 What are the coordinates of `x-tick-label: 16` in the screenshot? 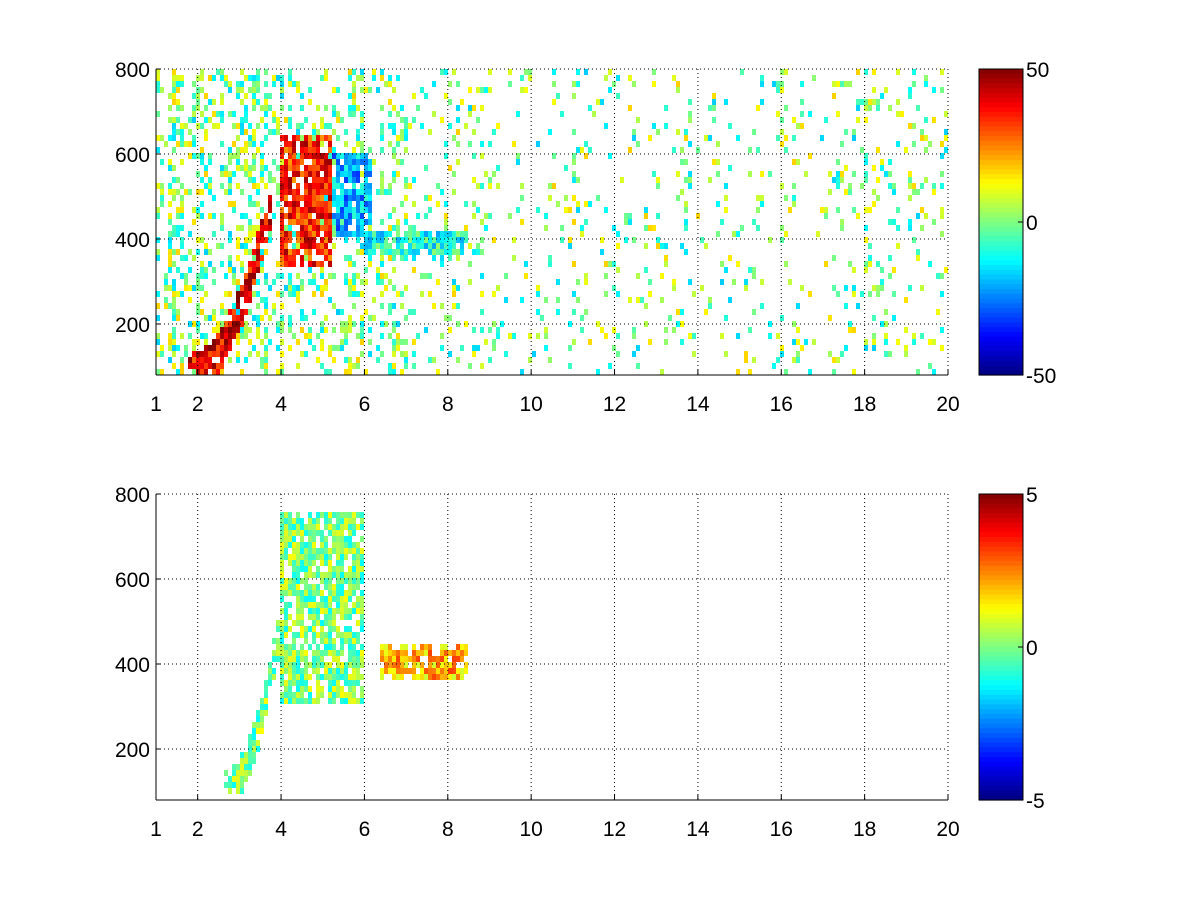 It's located at (781, 829).